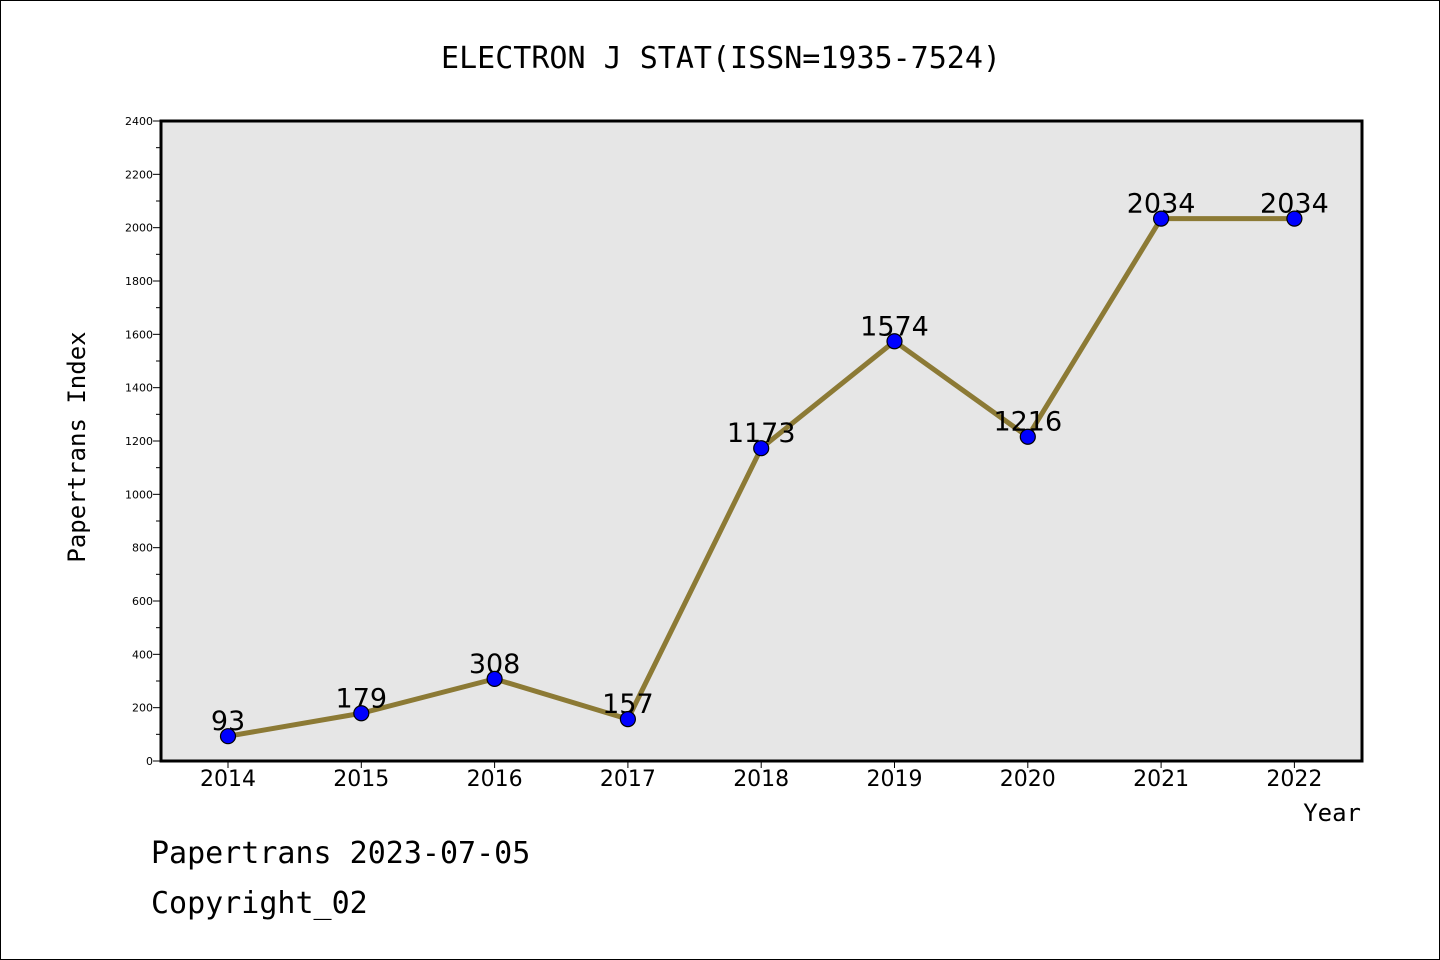  What do you see at coordinates (495, 779) in the screenshot?
I see `x-tick-label: 2016` at bounding box center [495, 779].